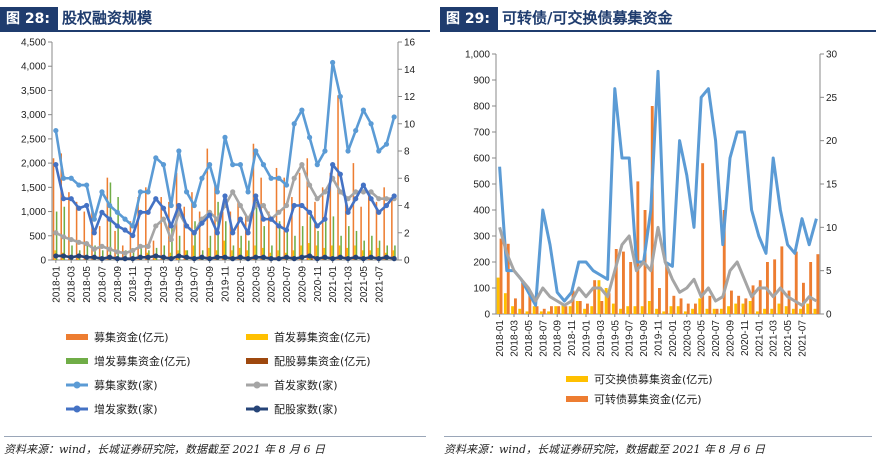 This screenshot has width=876, height=462. What do you see at coordinates (33, 91) in the screenshot?
I see `left-y-tick-label: 3,500` at bounding box center [33, 91].